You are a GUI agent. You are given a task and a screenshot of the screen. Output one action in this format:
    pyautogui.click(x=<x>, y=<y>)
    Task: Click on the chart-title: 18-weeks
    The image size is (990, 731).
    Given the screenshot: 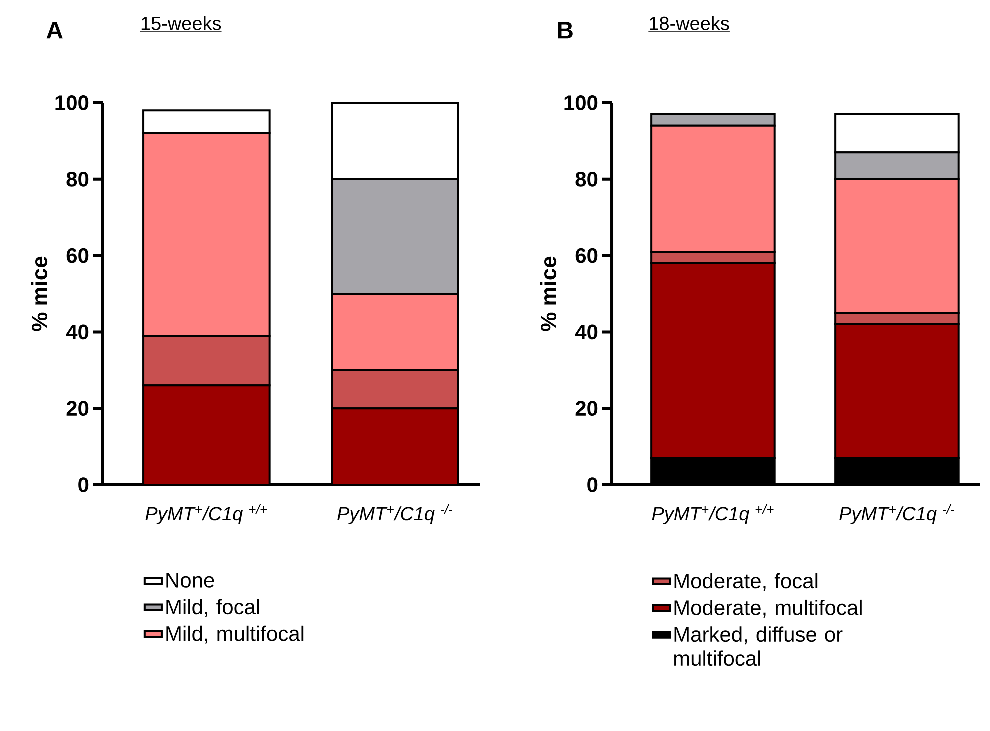 What is the action you would take?
    pyautogui.click(x=690, y=23)
    